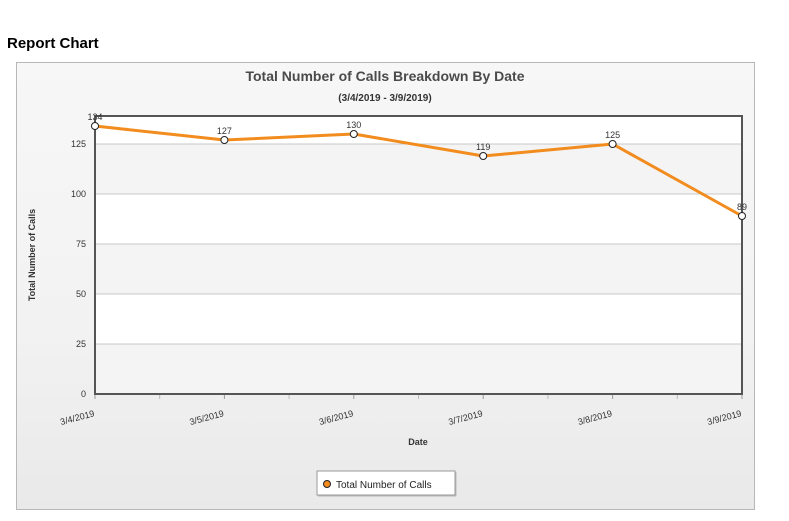 The height and width of the screenshot is (521, 789). Describe the element at coordinates (94, 117) in the screenshot. I see `data-label: 134` at that location.